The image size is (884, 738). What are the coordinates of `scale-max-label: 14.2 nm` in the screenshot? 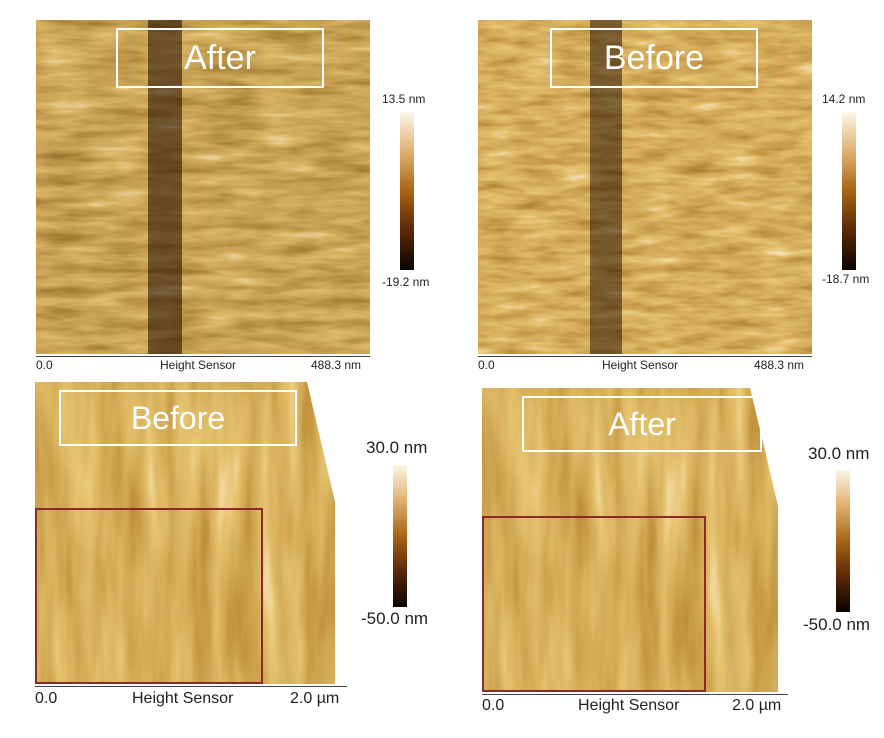 It's located at (844, 99).